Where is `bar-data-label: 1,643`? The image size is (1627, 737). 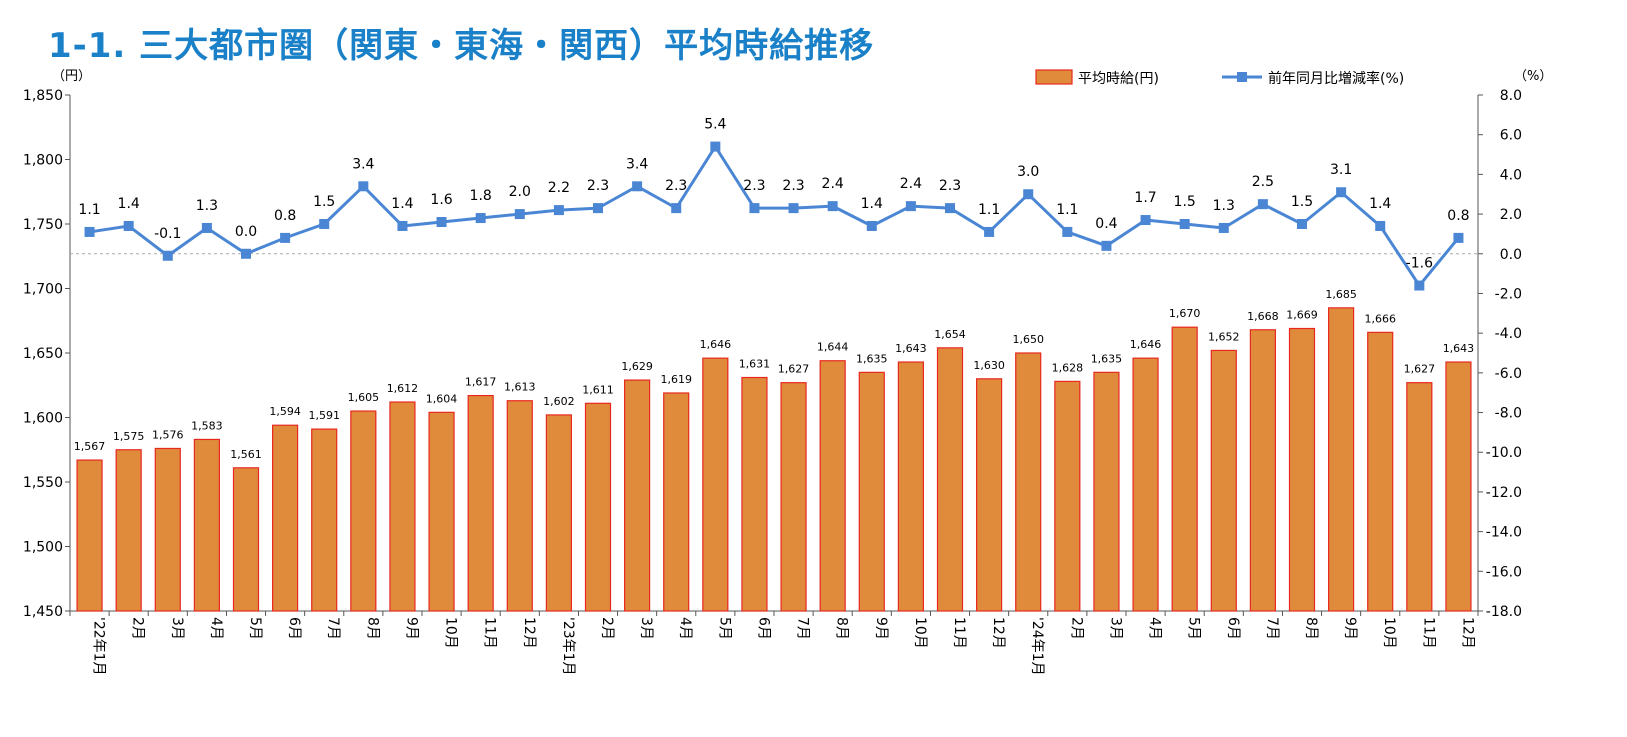
bar-data-label: 1,643 is located at coordinates (1459, 348).